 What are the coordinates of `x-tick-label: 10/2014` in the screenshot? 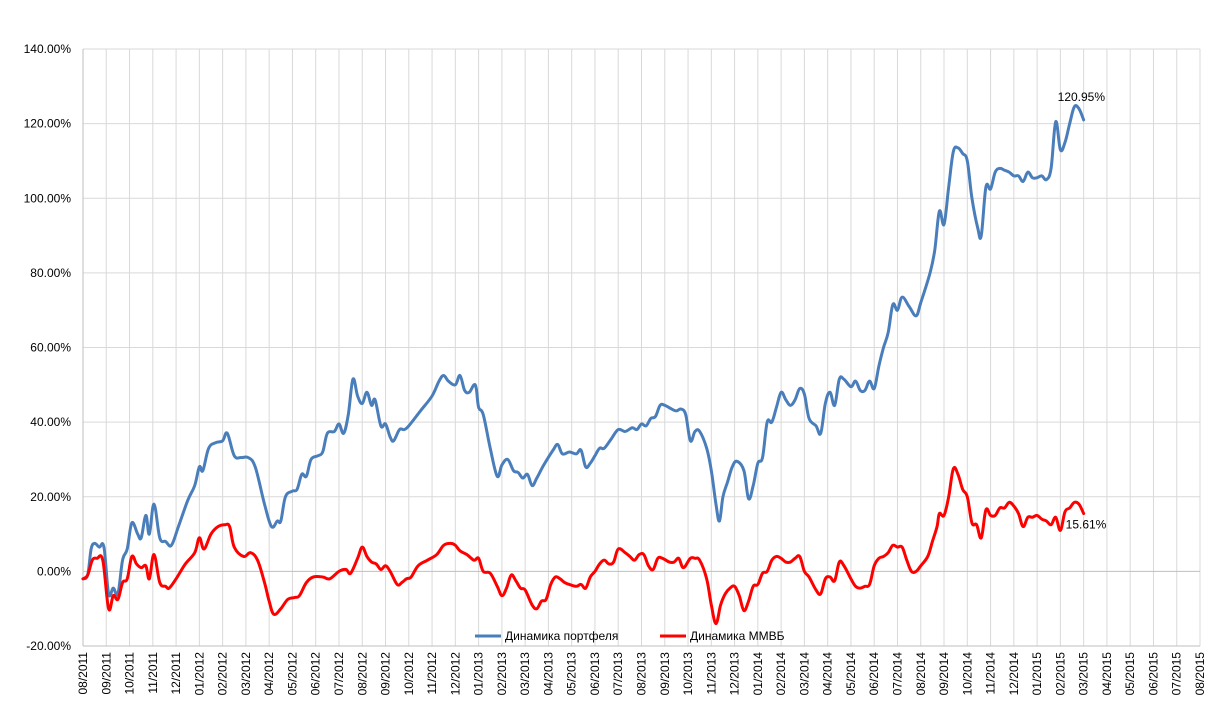 It's located at (967, 674).